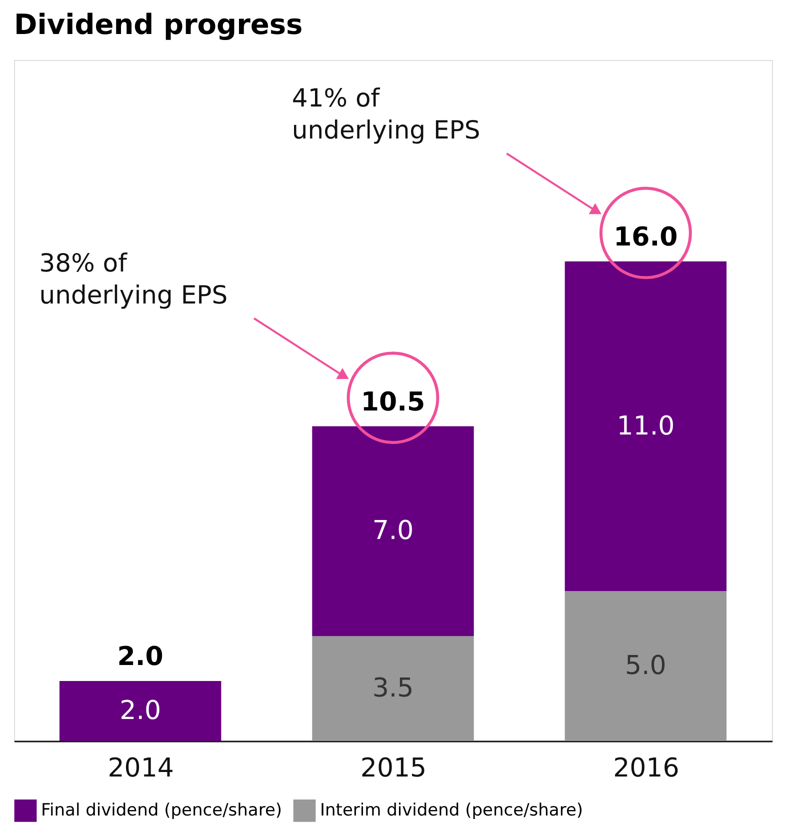  Describe the element at coordinates (646, 237) in the screenshot. I see `total-label: 16.0` at that location.